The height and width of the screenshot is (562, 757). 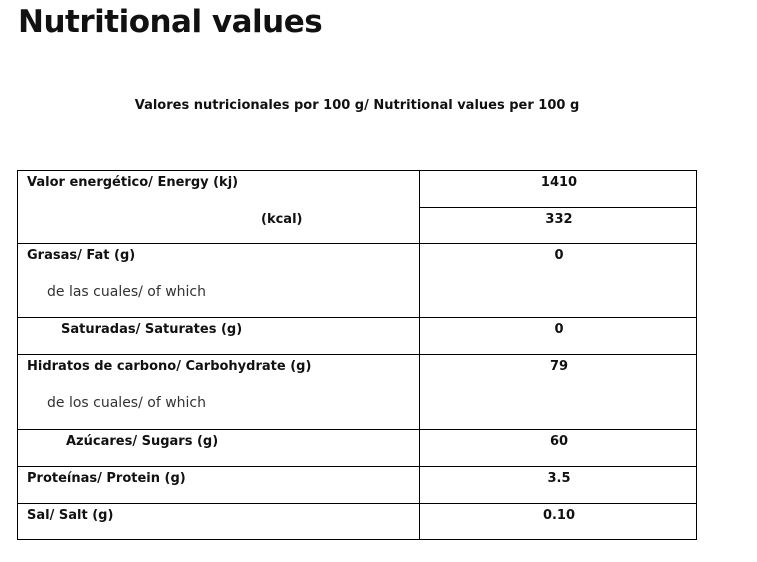 What do you see at coordinates (133, 182) in the screenshot?
I see `energy-label: Valor energético/ Energy (kj)` at bounding box center [133, 182].